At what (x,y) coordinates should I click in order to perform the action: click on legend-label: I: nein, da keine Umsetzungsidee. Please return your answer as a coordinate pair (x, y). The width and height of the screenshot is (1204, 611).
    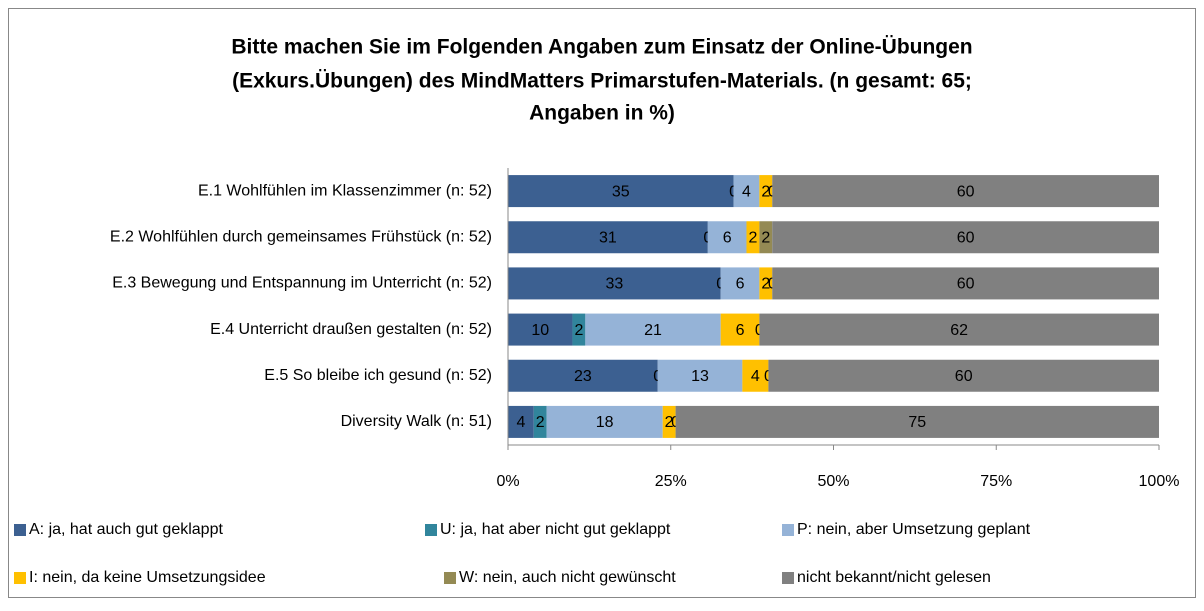
    Looking at the image, I should click on (147, 577).